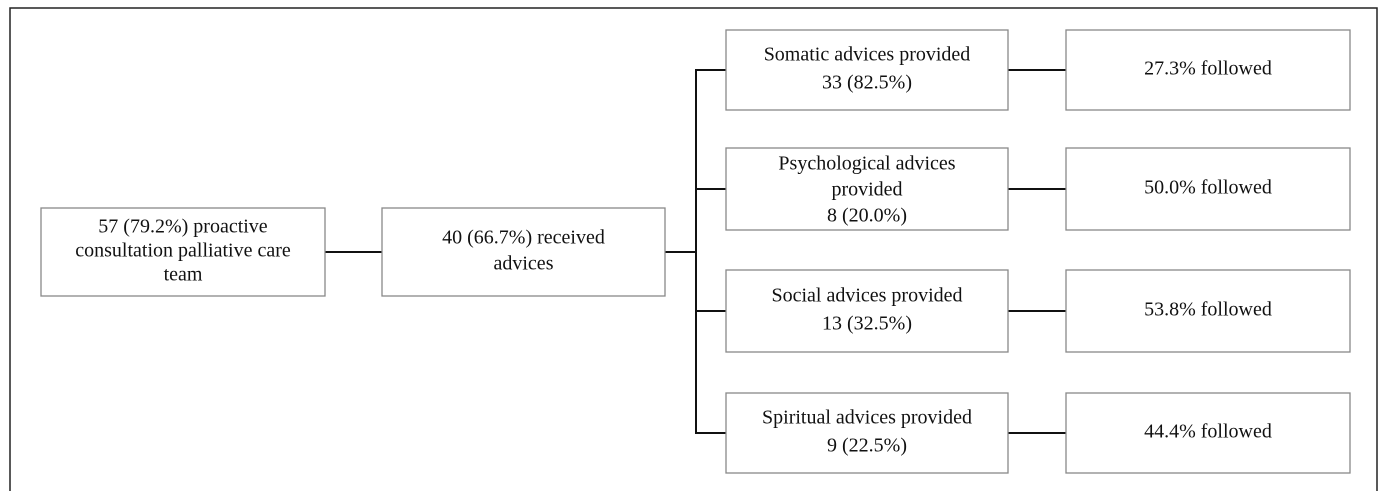 The width and height of the screenshot is (1387, 491). I want to click on node: 44.4% followed, so click(1208, 433).